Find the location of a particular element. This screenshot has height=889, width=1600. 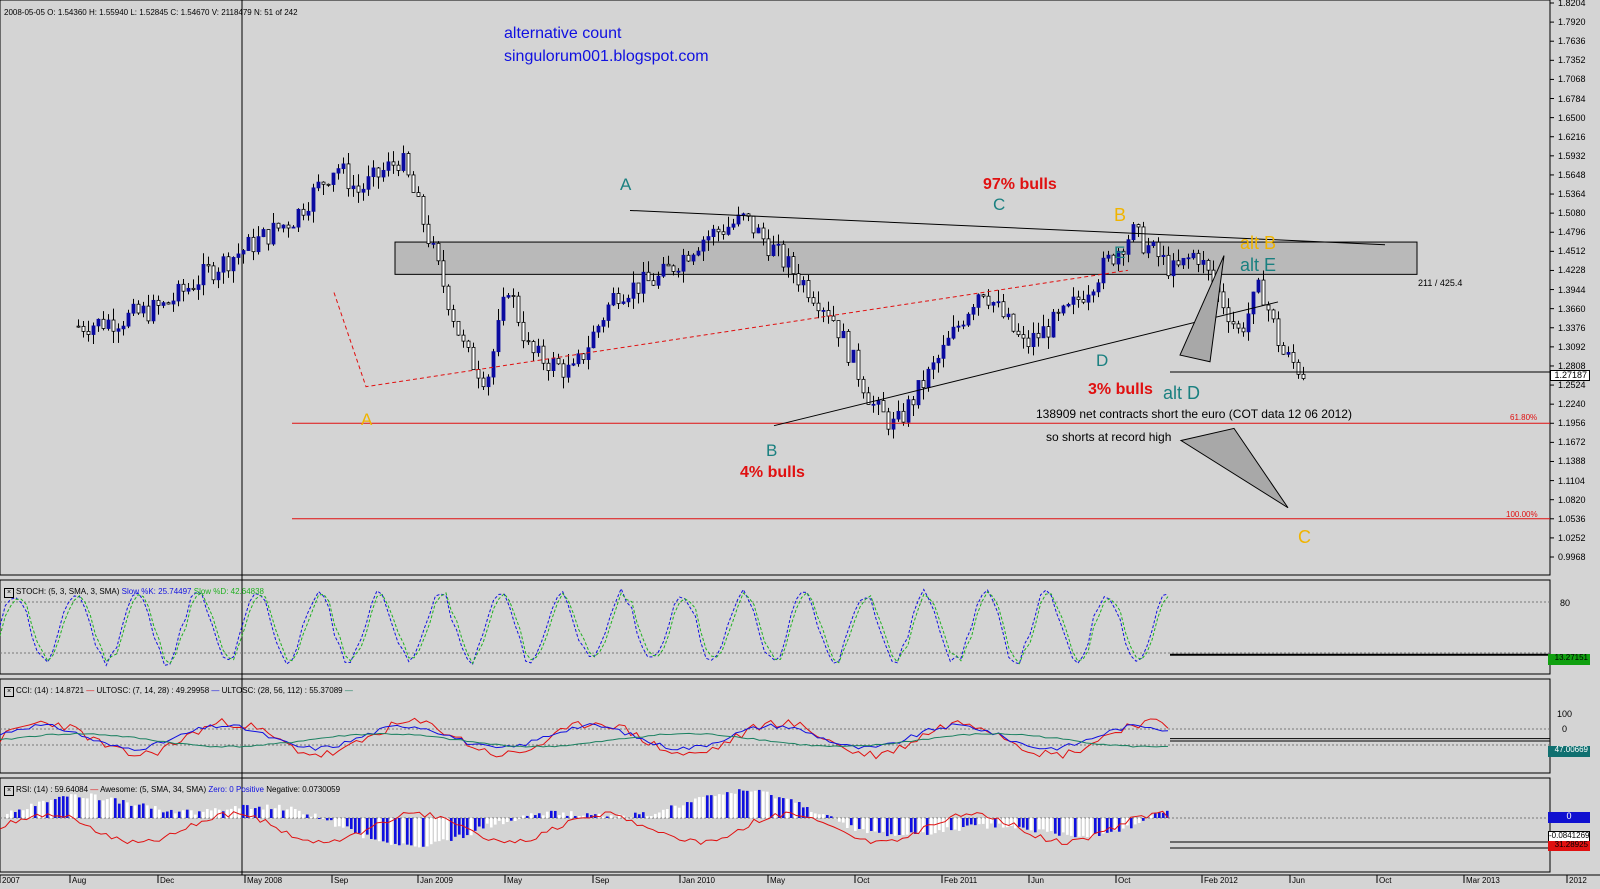

wave-label-b-orange: B is located at coordinates (1120, 215).